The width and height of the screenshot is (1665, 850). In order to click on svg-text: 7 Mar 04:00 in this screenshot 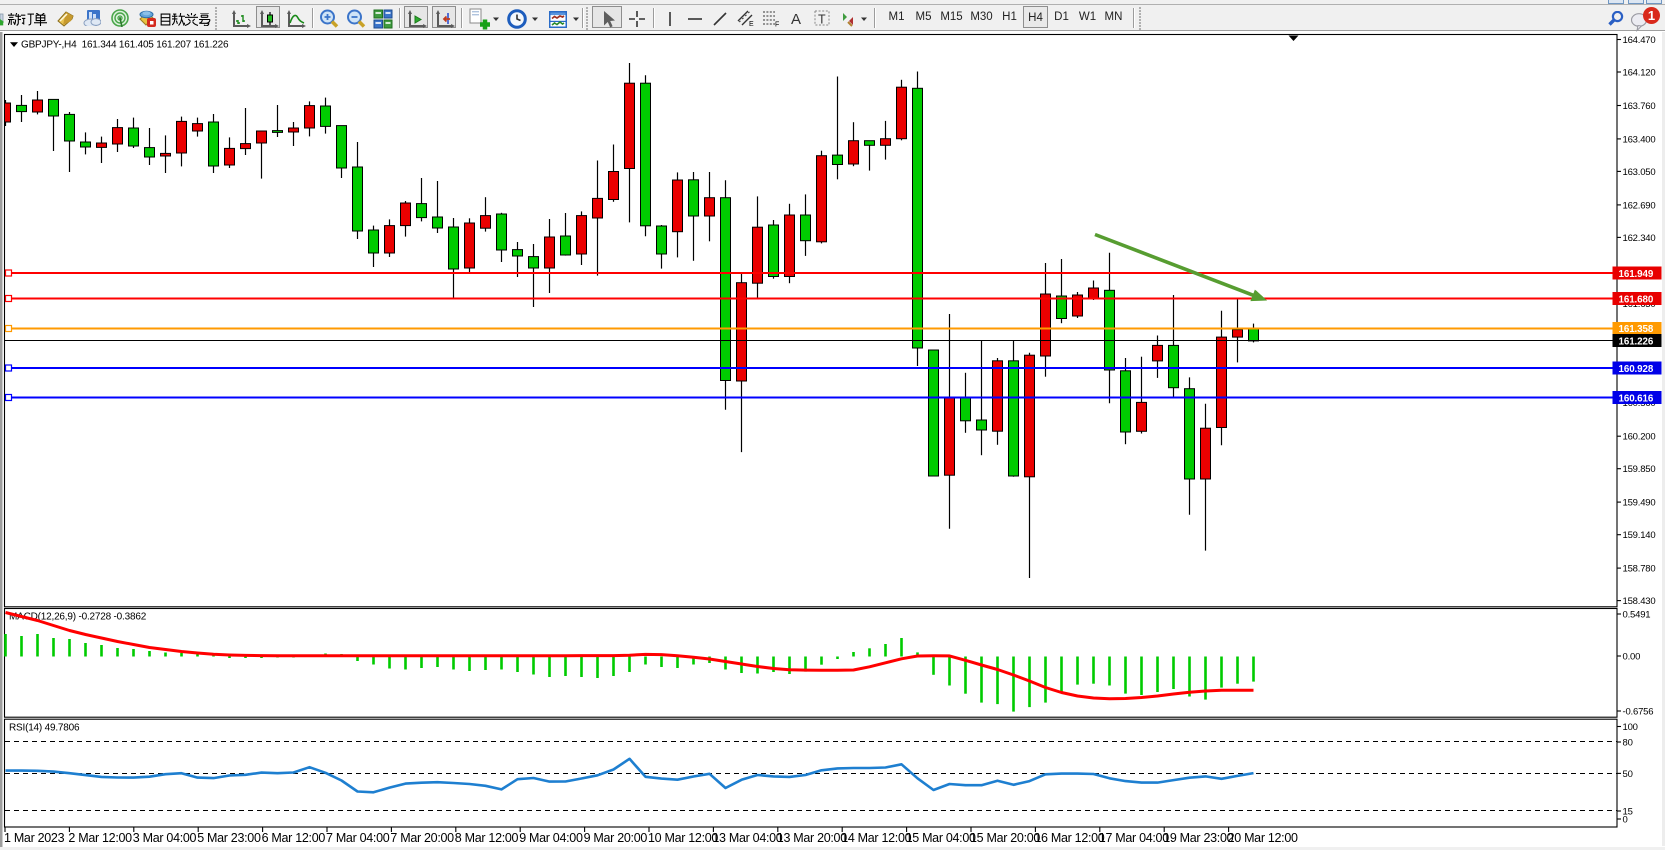, I will do `click(358, 838)`.